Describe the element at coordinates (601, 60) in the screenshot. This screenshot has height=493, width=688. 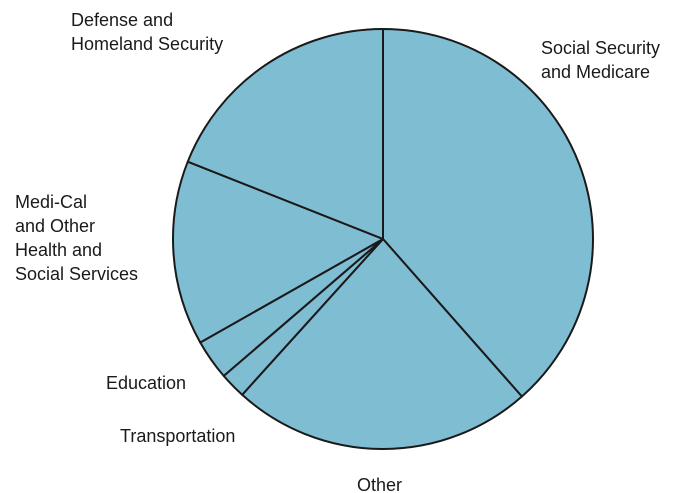
I see `label-social-security-medicare: Social Security and Medicare` at that location.